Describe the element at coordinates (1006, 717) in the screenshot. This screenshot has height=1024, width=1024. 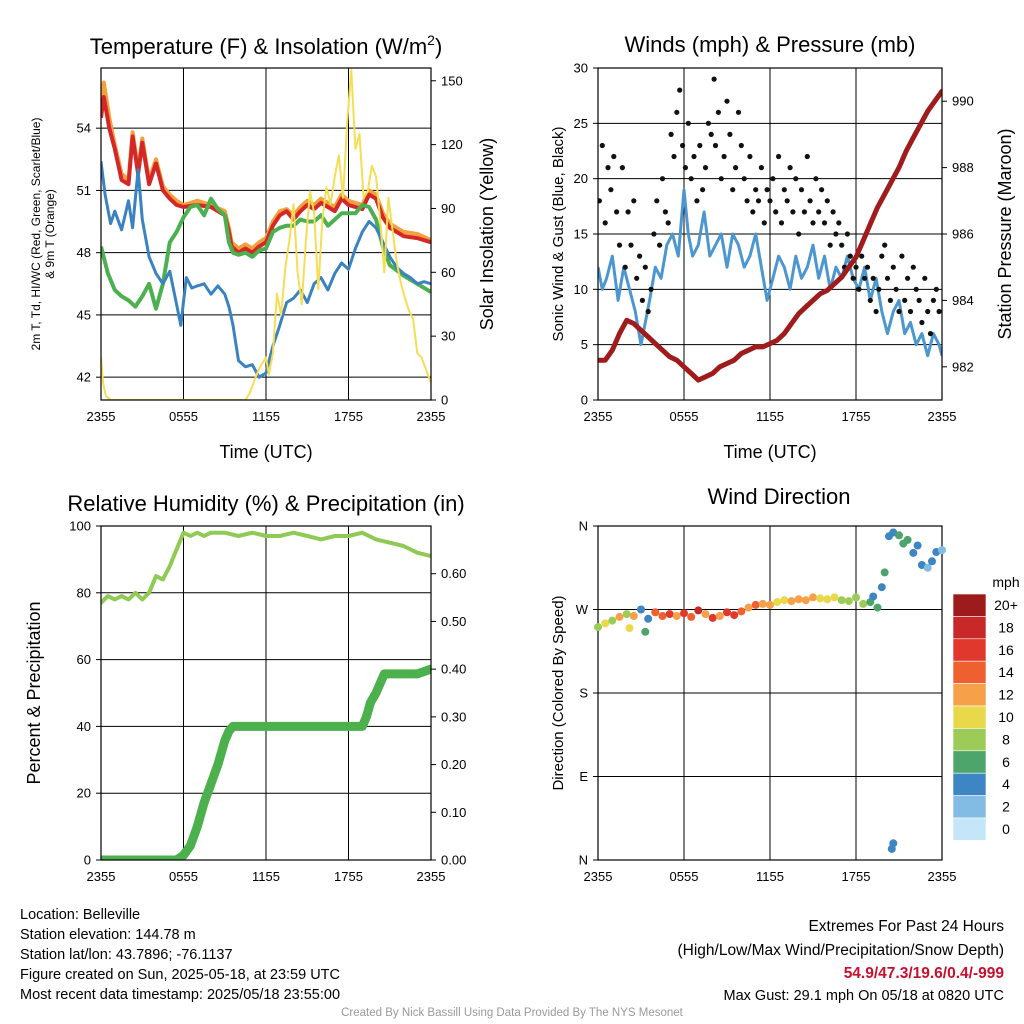
I see `colorbar-label: 10` at that location.